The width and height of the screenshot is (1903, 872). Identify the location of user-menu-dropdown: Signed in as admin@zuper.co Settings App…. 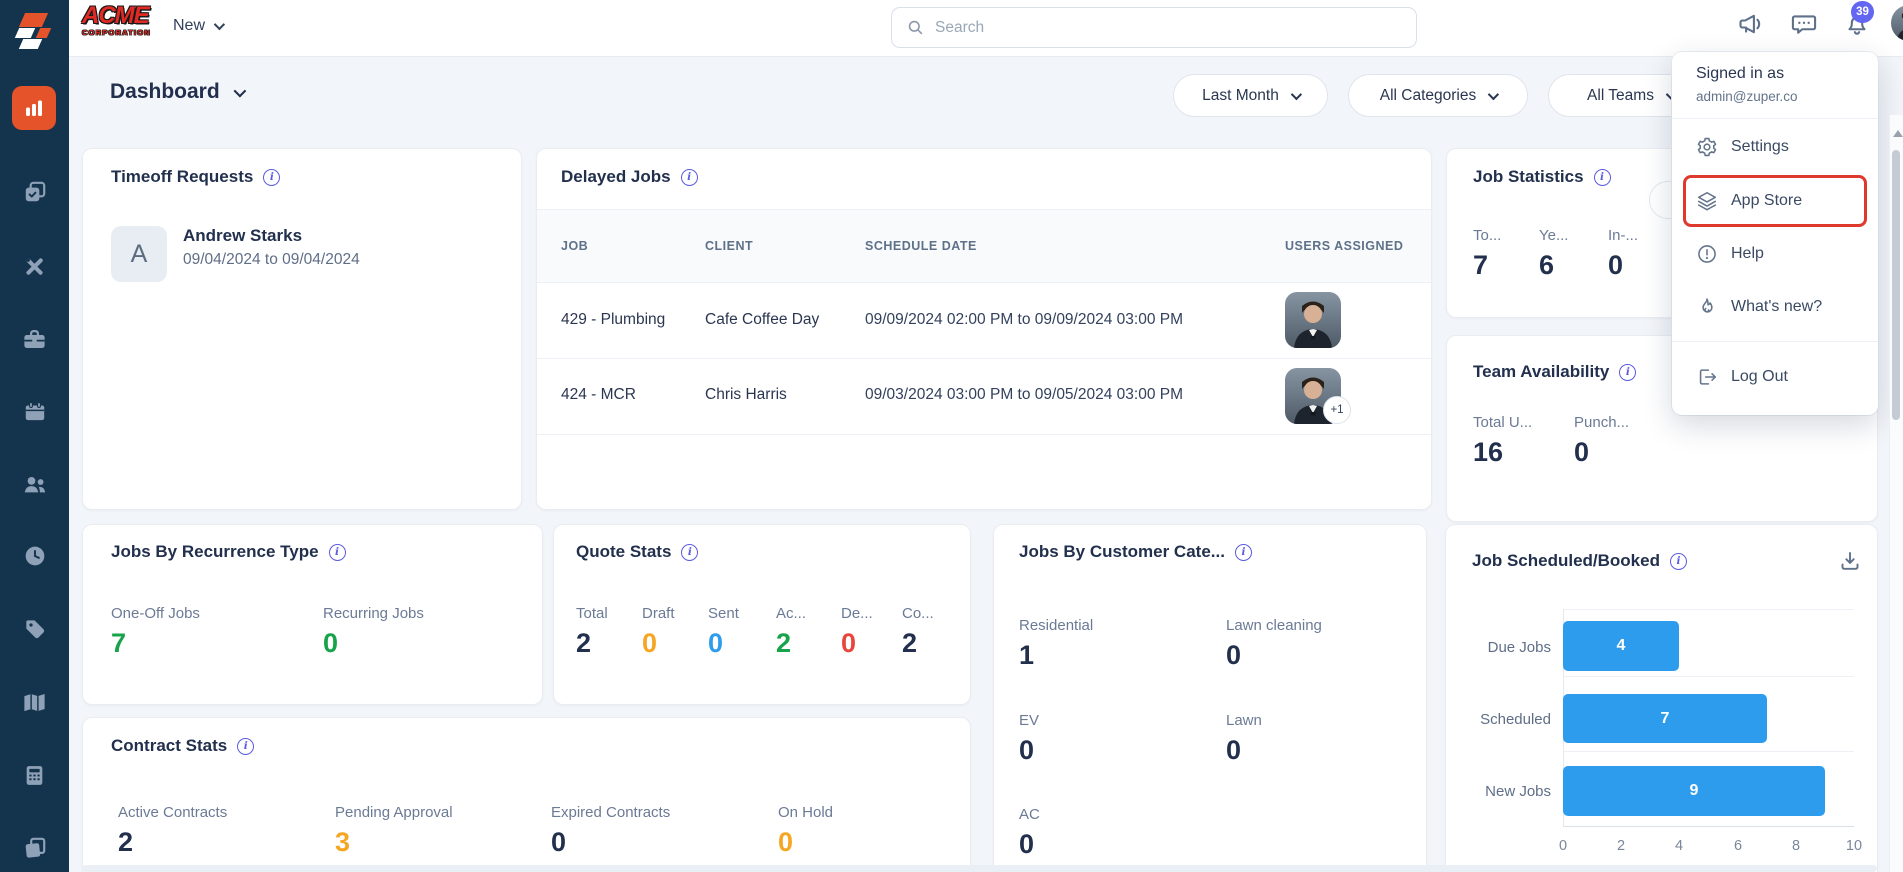
(1775, 233).